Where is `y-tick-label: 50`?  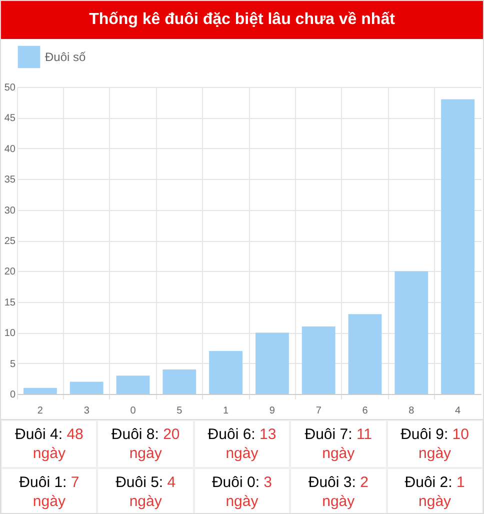 y-tick-label: 50 is located at coordinates (10, 88).